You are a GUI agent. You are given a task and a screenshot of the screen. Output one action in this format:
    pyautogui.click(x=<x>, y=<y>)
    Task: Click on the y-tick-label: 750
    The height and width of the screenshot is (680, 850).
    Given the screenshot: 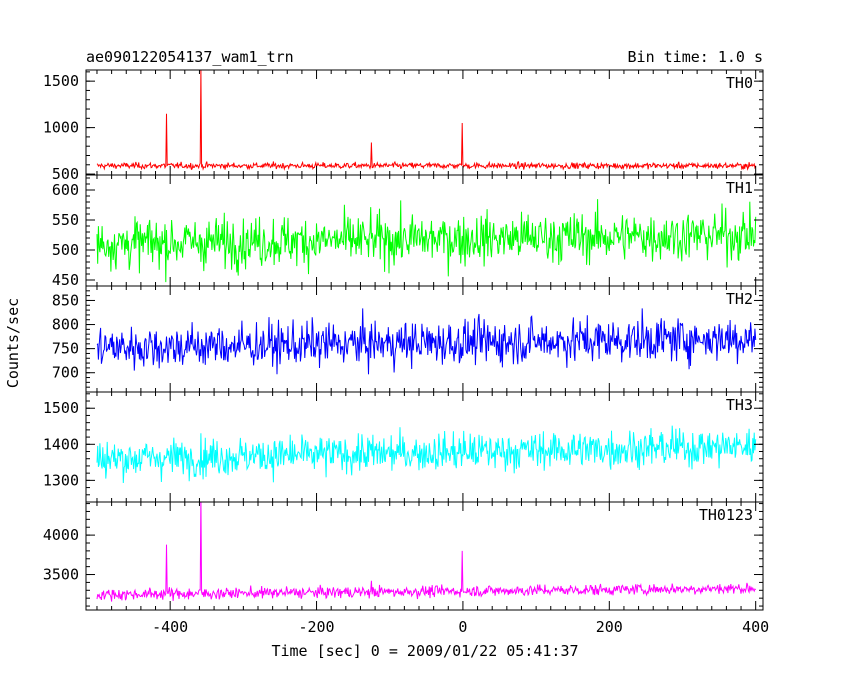 What is the action you would take?
    pyautogui.click(x=65, y=349)
    